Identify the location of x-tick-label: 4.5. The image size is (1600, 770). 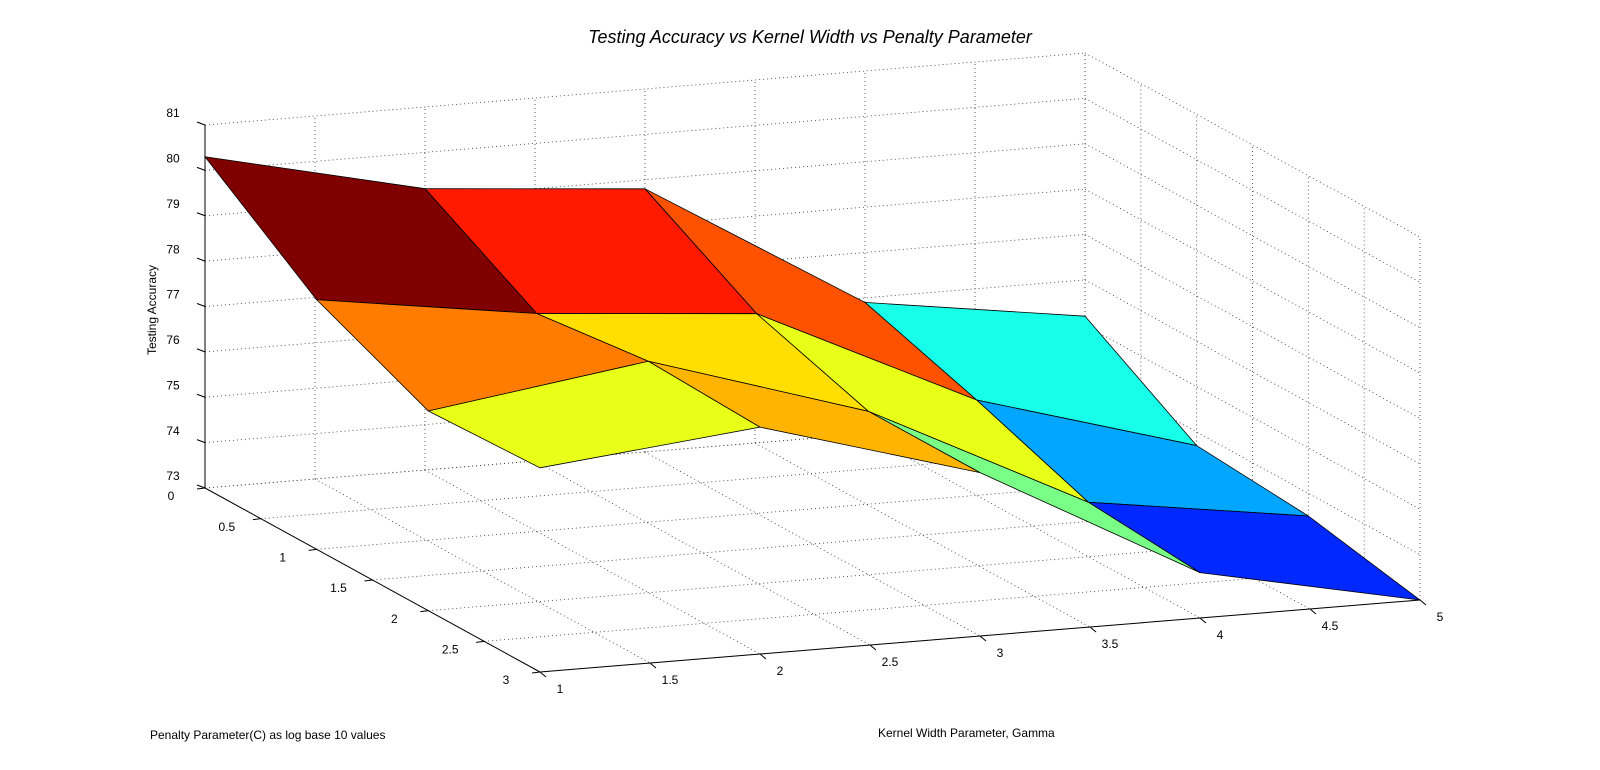
(1330, 626).